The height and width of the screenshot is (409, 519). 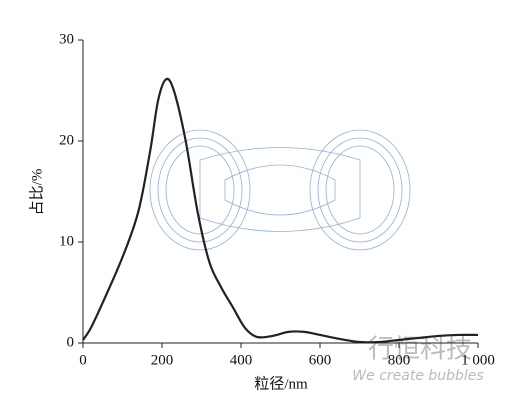 I want to click on watermark: 行恒科技, so click(x=420, y=350).